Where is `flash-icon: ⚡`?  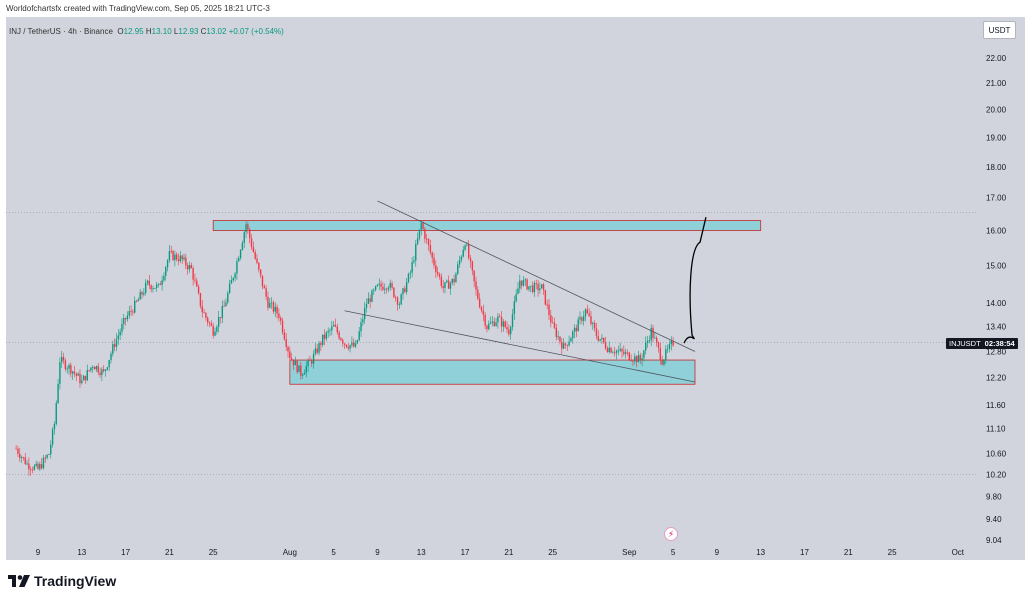
flash-icon: ⚡ is located at coordinates (671, 534).